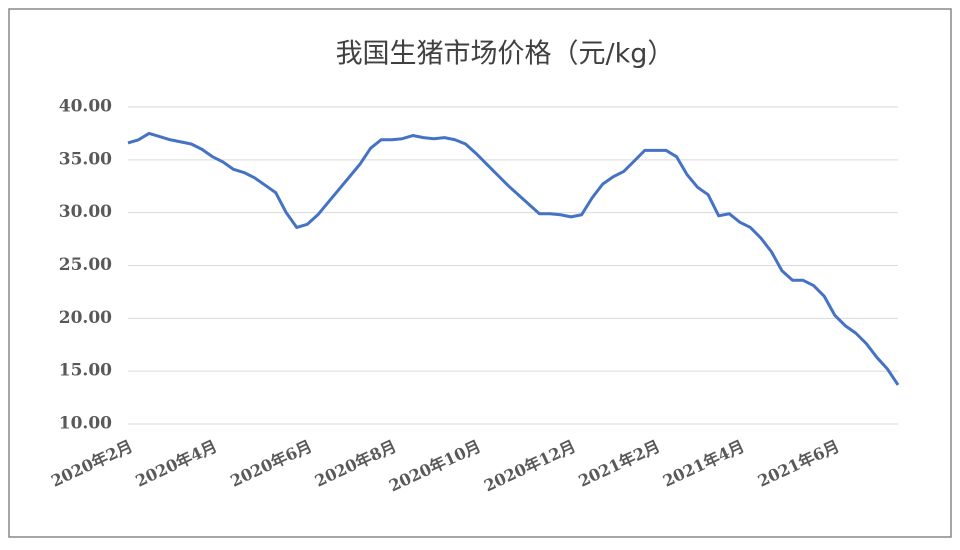 The height and width of the screenshot is (550, 960). What do you see at coordinates (85, 371) in the screenshot?
I see `y-tick-label: 15.00` at bounding box center [85, 371].